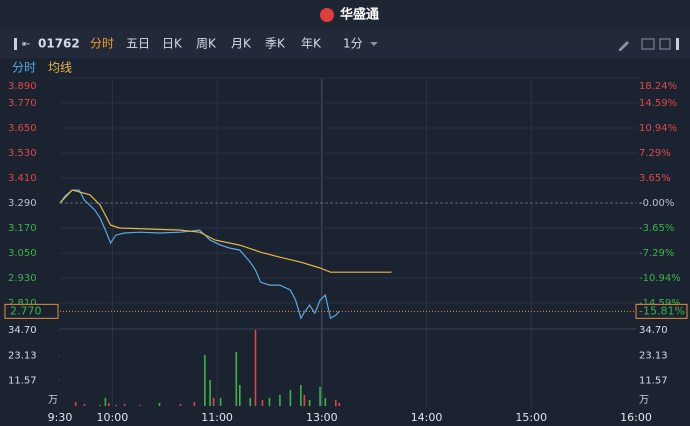 This screenshot has height=426, width=690. I want to click on x-tick-label: 16:00, so click(636, 417).